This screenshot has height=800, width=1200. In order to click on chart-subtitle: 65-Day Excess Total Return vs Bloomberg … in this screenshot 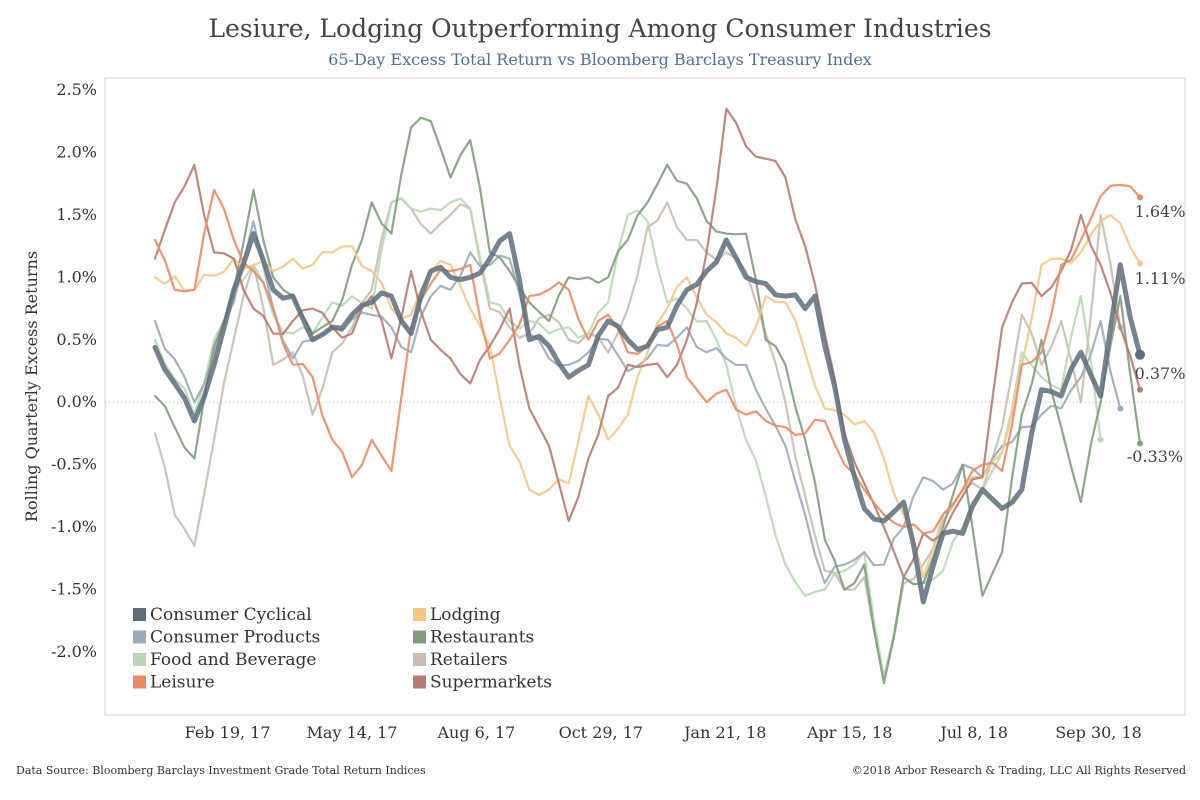, I will do `click(600, 59)`.